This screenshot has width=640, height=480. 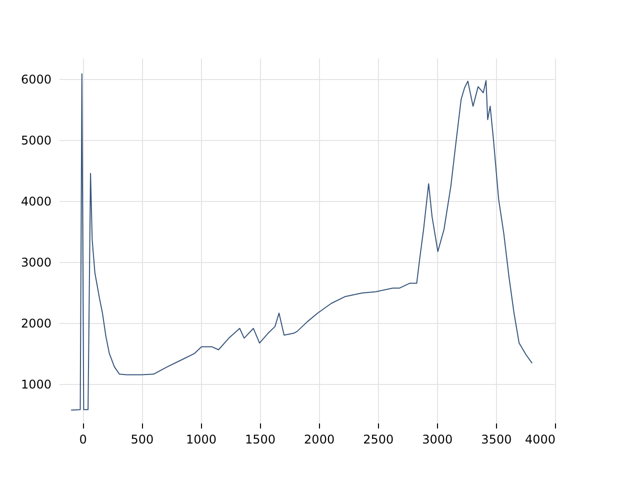 What do you see at coordinates (83, 439) in the screenshot?
I see `x-tick-label: 0` at bounding box center [83, 439].